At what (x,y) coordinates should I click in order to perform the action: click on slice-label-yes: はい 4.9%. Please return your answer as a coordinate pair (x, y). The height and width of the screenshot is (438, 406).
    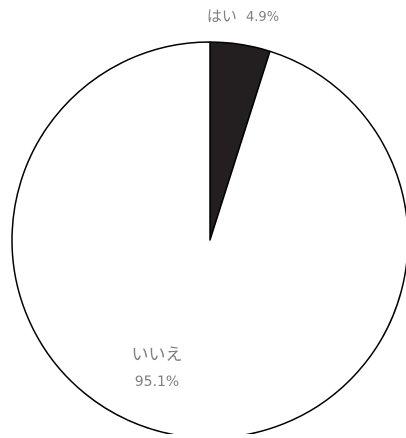
    Looking at the image, I should click on (243, 15).